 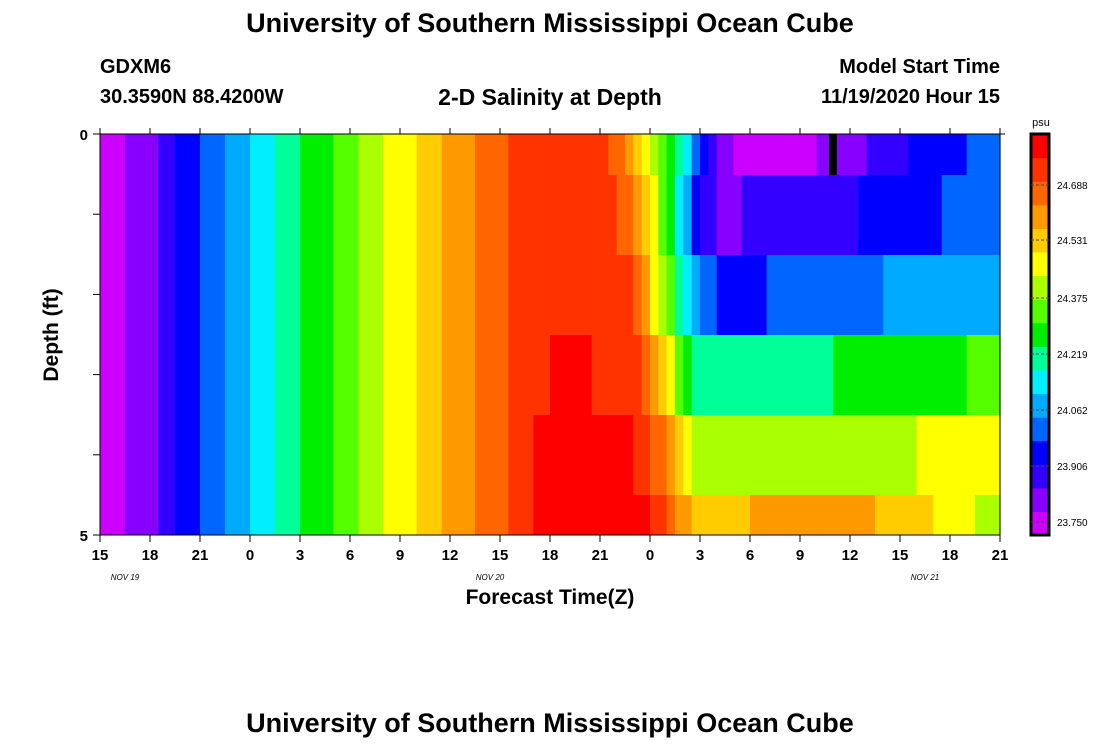 I want to click on x-date-label: NOV 20, so click(x=490, y=577).